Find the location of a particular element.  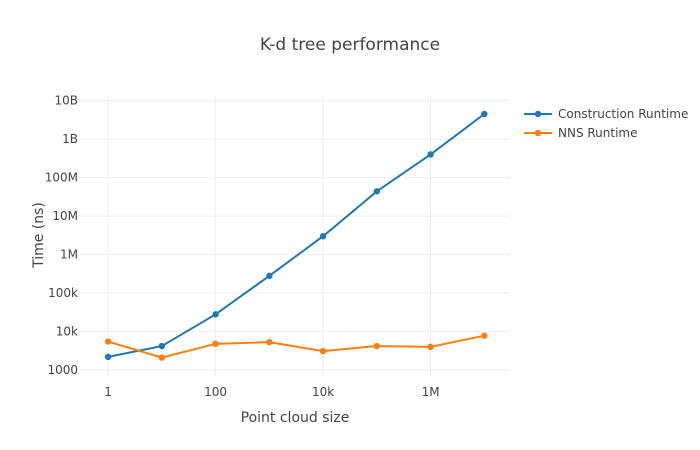

legend-item: NNS Runtime is located at coordinates (581, 133).